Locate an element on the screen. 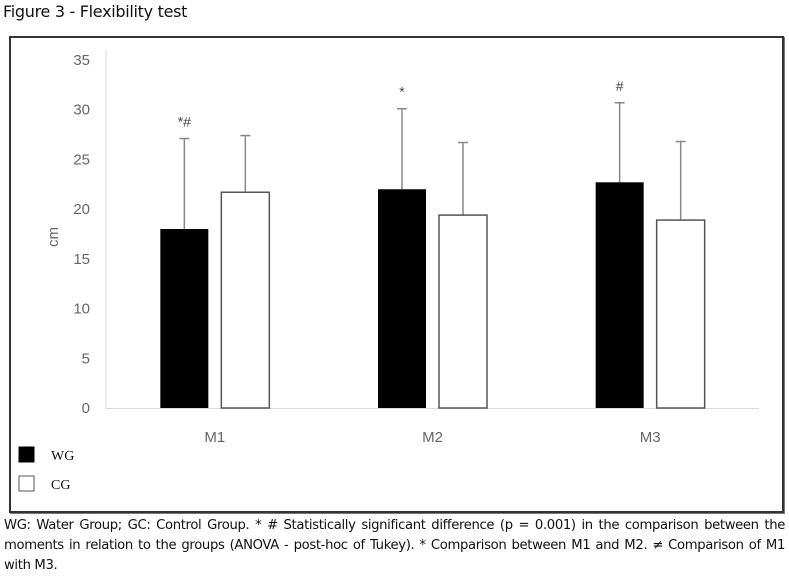 This screenshot has height=580, width=789. significance-marker: * is located at coordinates (402, 92).